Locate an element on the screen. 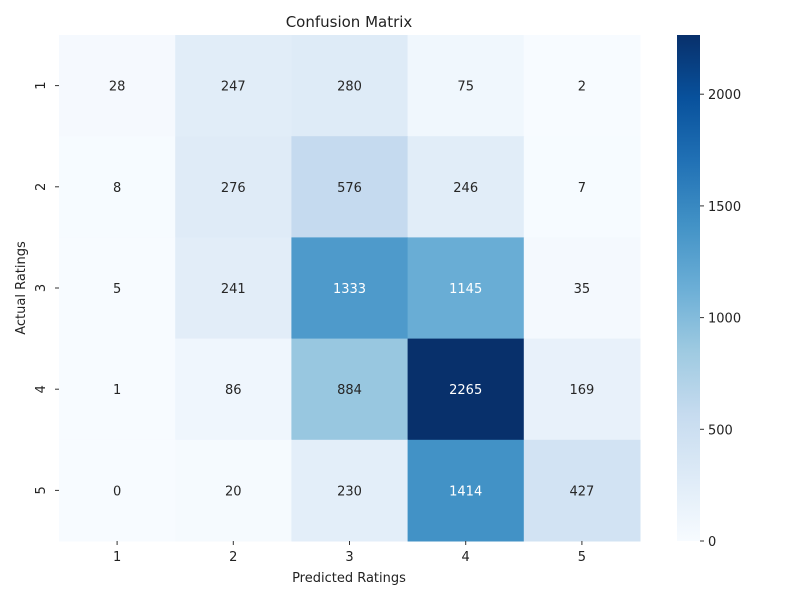  x-tick-label: 5 is located at coordinates (582, 557).